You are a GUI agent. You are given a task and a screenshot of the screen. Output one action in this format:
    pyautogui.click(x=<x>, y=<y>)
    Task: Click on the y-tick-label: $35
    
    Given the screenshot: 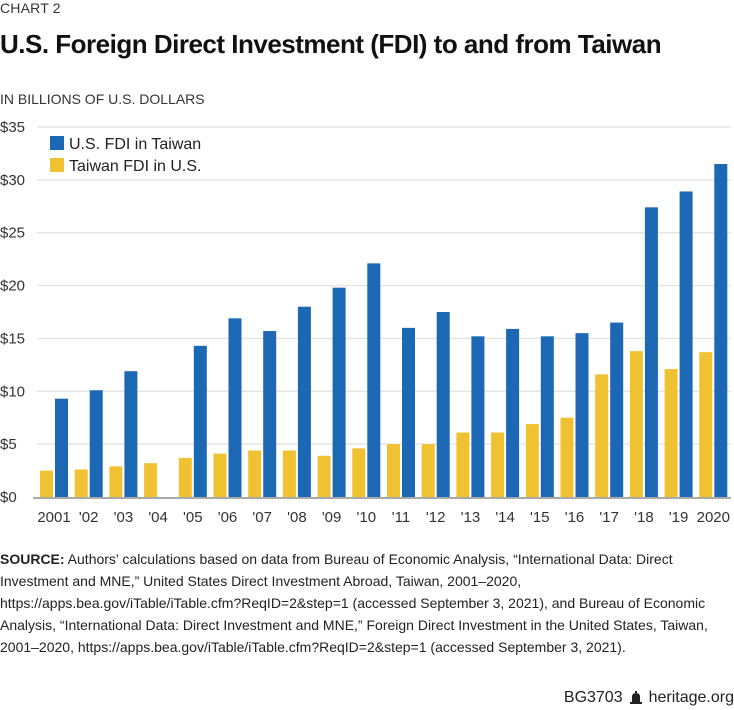 What is the action you would take?
    pyautogui.click(x=12, y=127)
    